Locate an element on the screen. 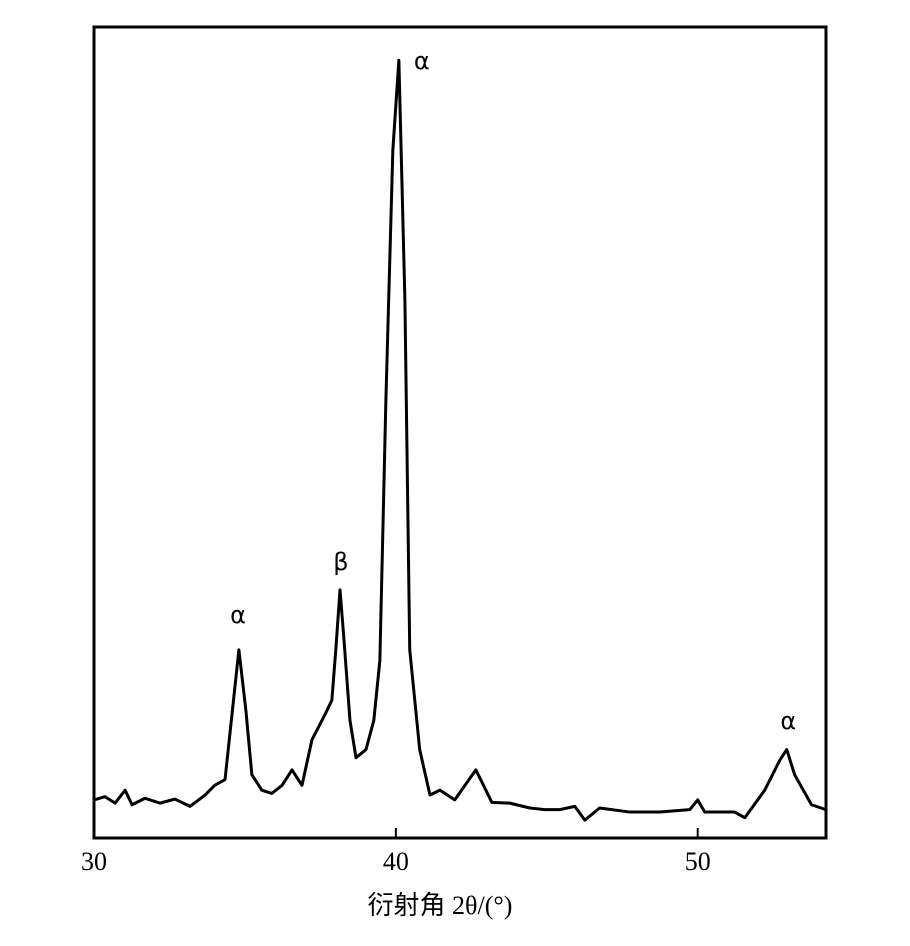 Image resolution: width=910 pixels, height=946 pixels. peak-annotation: β is located at coordinates (340, 562).